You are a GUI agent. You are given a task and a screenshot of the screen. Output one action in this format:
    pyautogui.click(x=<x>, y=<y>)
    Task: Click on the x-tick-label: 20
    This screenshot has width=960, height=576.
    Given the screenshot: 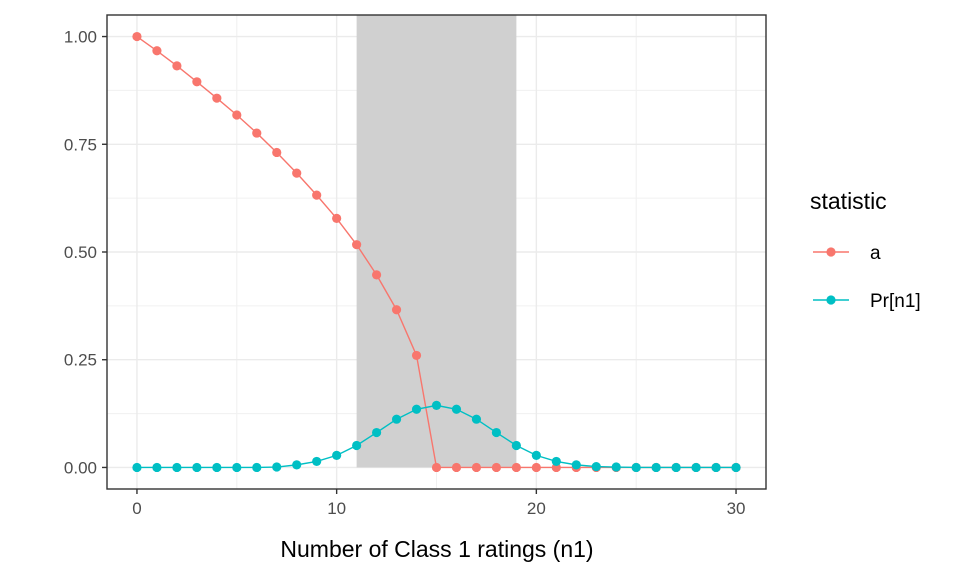 What is the action you would take?
    pyautogui.click(x=536, y=508)
    